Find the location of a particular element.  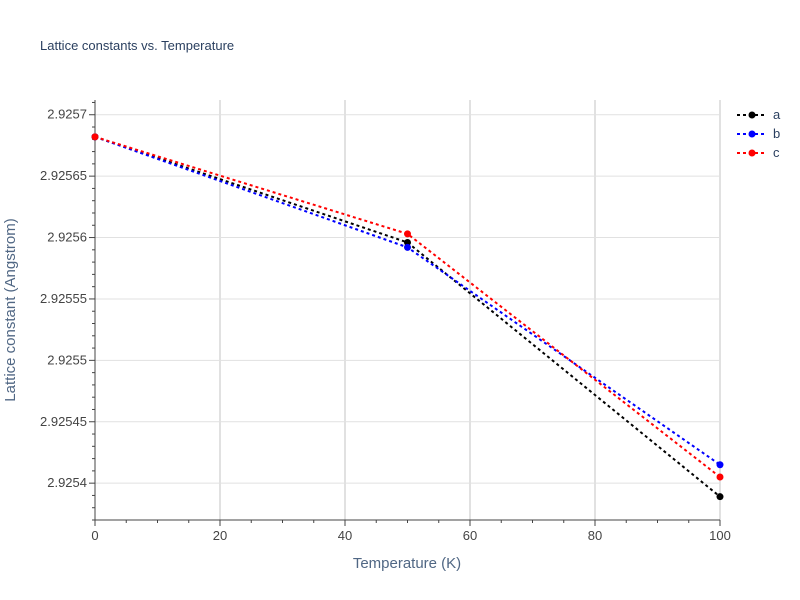

y-tick-label: 2.9254 is located at coordinates (67, 482).